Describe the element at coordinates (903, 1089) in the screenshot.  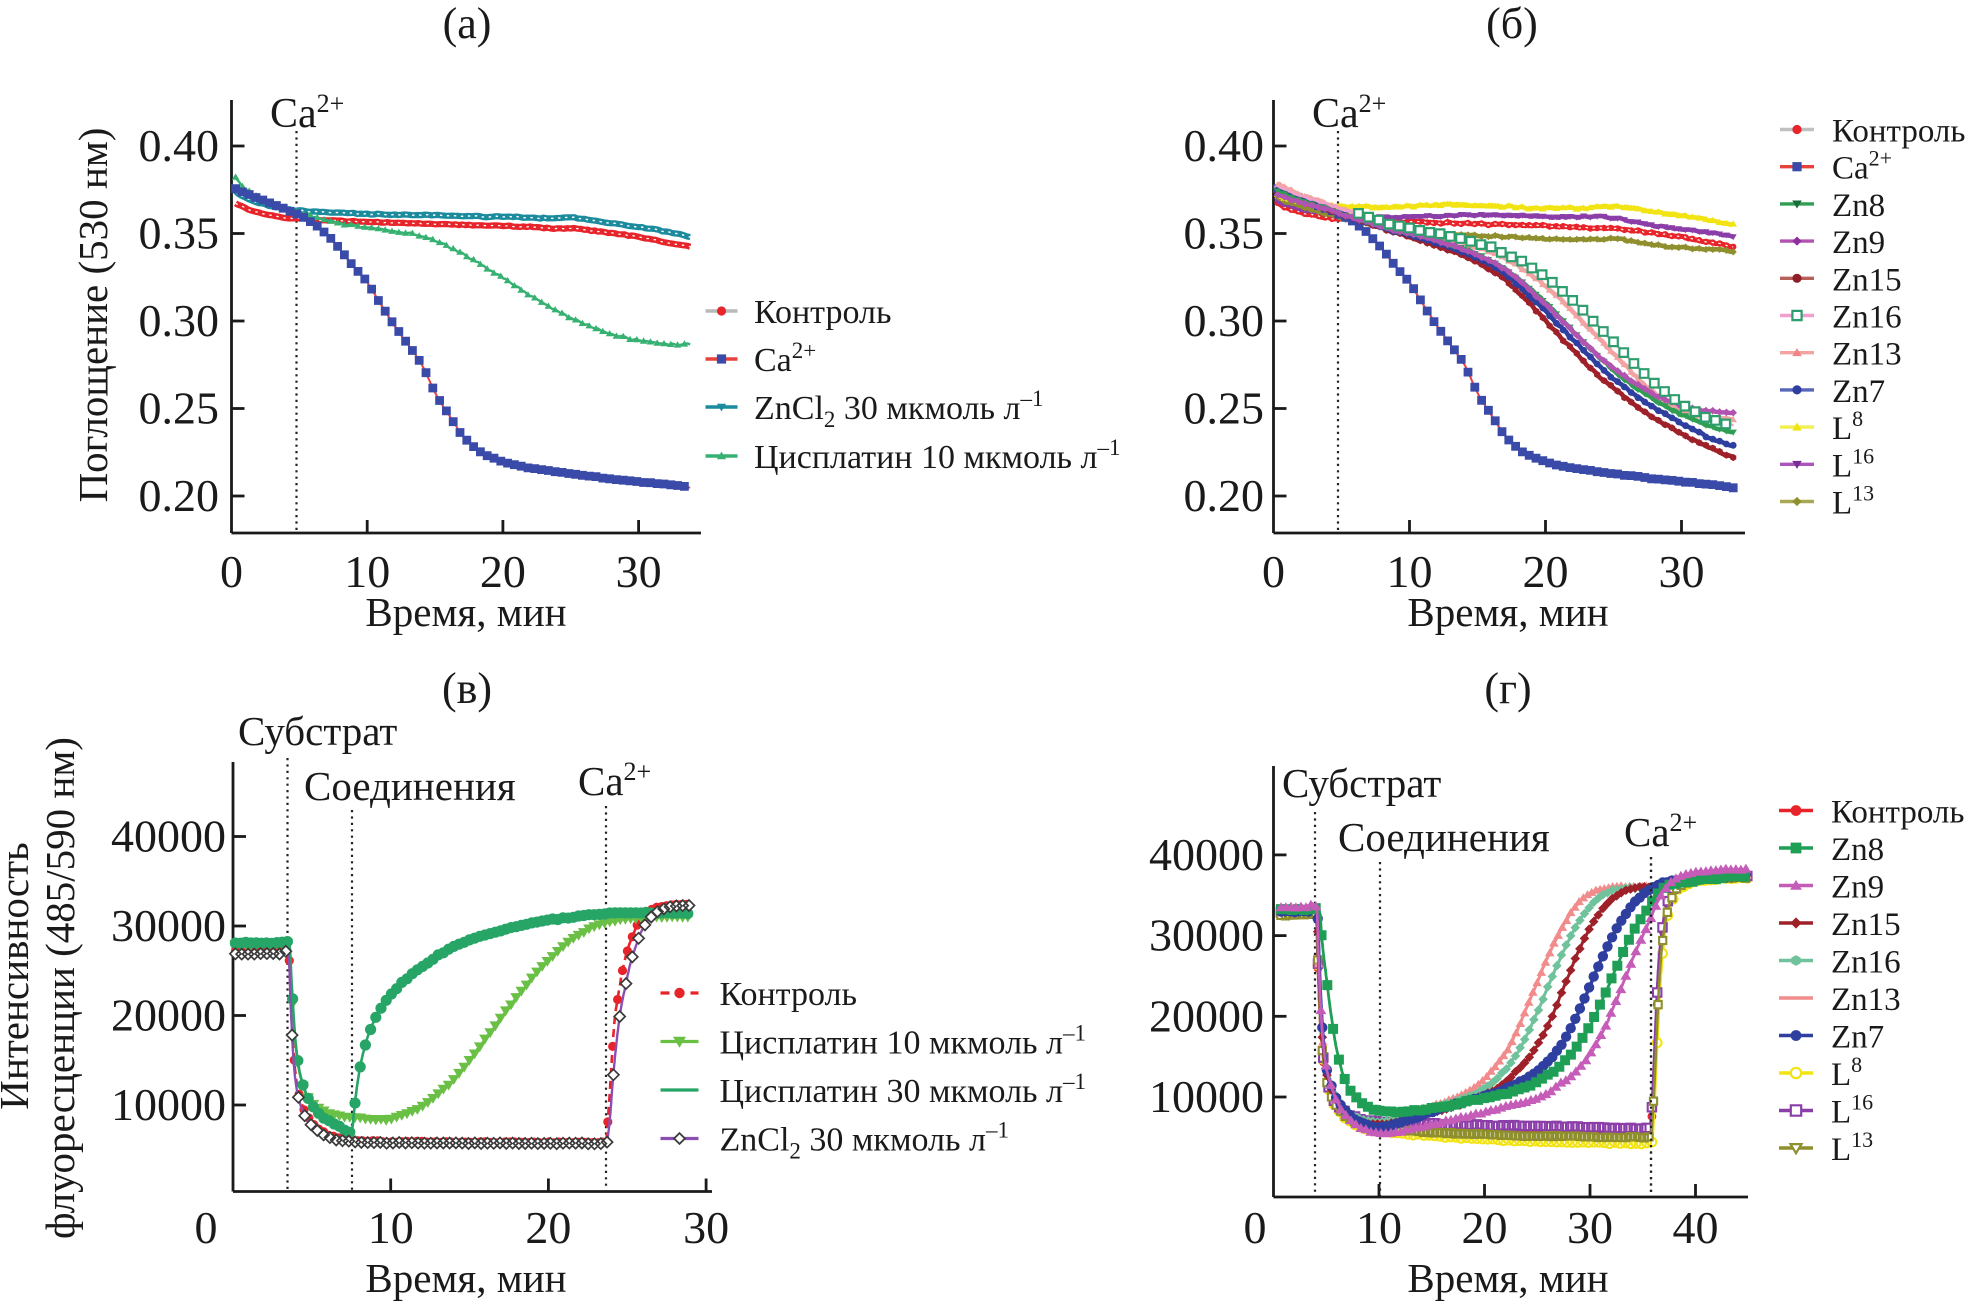
I see `svg-text: Цисплатин 30 мкмоль л–1` at that location.